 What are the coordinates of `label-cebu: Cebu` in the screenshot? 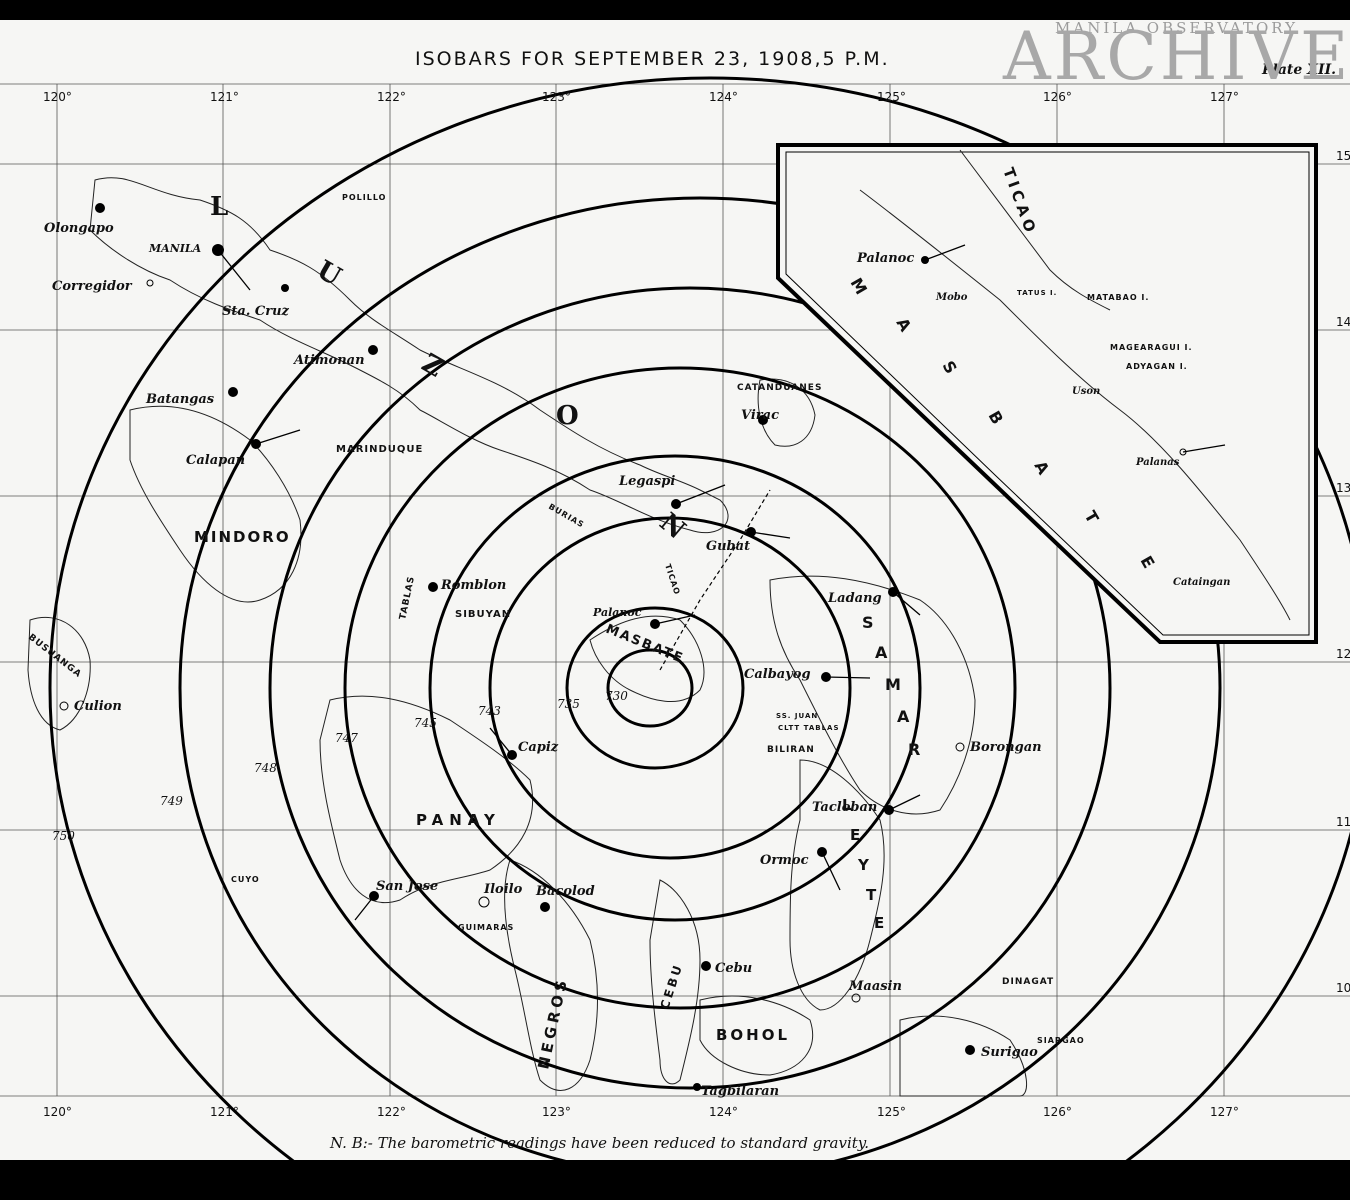 It's located at (733, 968).